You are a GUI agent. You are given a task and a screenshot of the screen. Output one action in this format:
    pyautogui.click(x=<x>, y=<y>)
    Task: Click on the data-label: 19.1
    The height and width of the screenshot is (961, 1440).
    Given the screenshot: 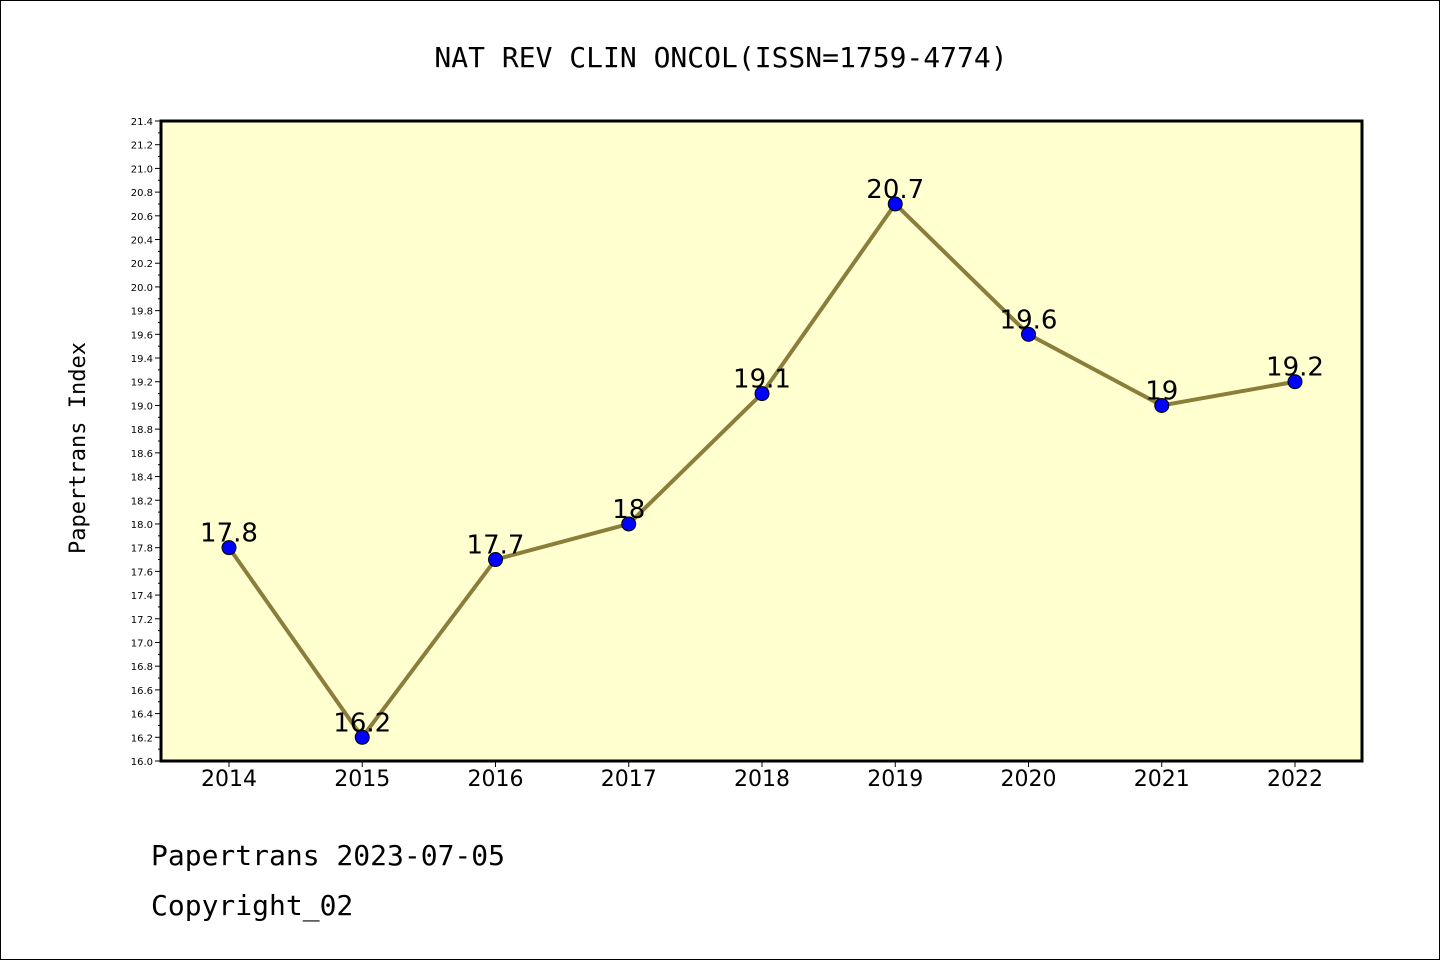 What is the action you would take?
    pyautogui.click(x=762, y=380)
    